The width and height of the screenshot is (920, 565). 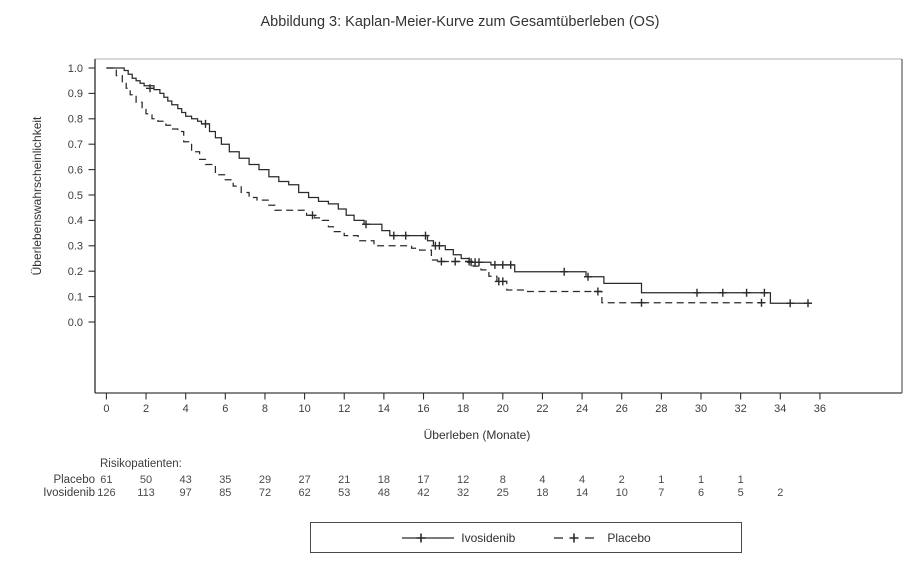 What do you see at coordinates (75, 94) in the screenshot?
I see `y-tick-label: 0.9` at bounding box center [75, 94].